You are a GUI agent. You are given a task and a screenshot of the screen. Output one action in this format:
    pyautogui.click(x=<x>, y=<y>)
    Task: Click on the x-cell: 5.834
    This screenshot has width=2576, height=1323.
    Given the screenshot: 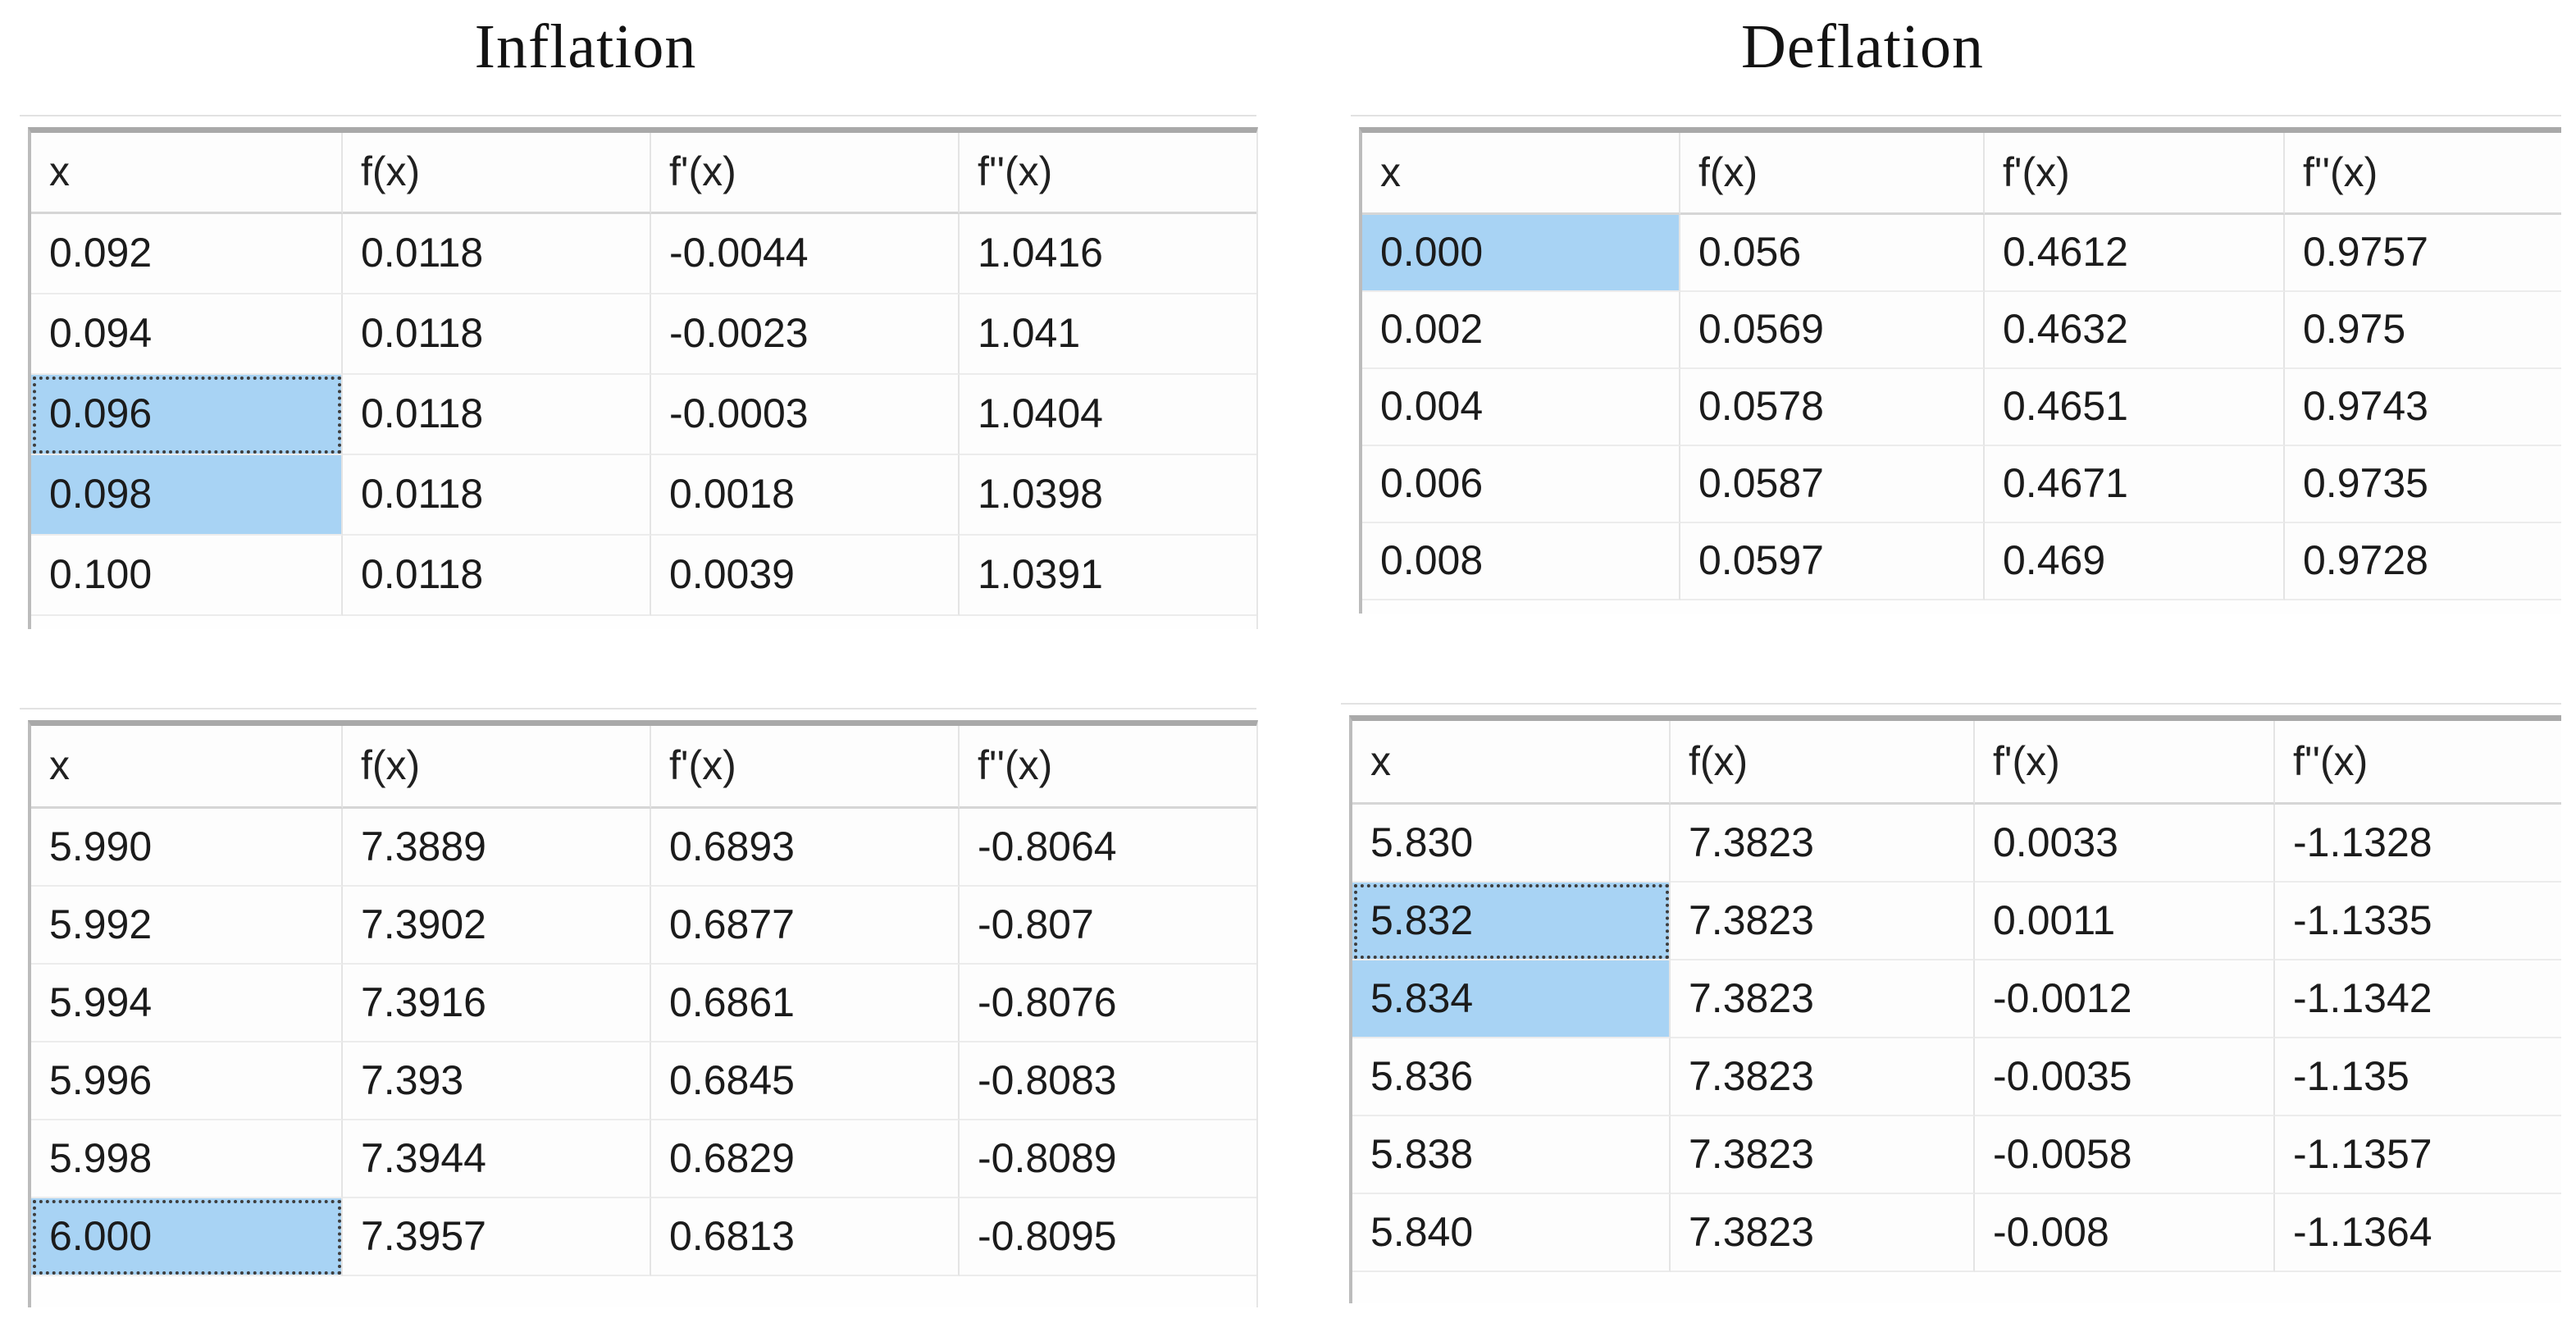 What is the action you would take?
    pyautogui.click(x=1511, y=999)
    